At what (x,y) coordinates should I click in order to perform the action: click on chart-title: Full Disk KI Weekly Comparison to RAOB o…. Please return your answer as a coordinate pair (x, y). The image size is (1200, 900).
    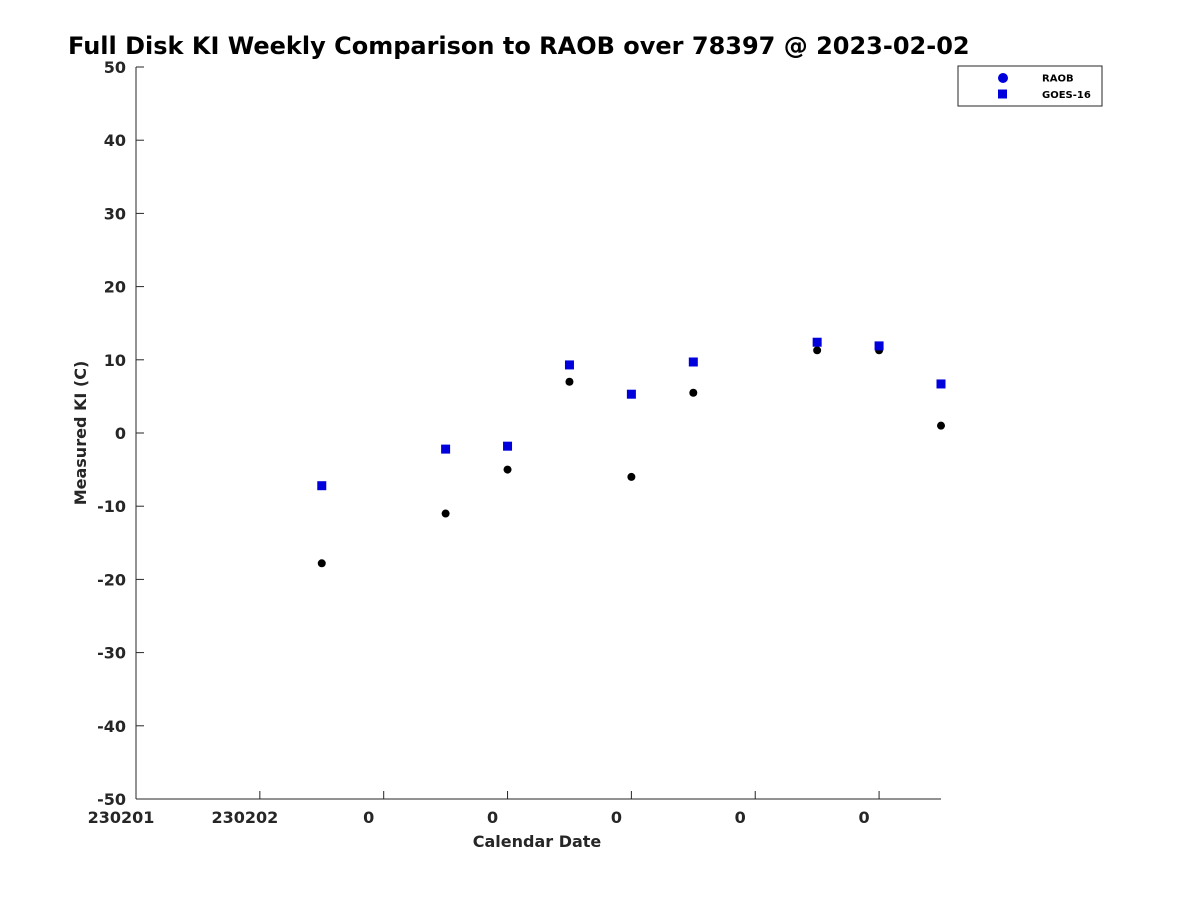
    Looking at the image, I should click on (519, 46).